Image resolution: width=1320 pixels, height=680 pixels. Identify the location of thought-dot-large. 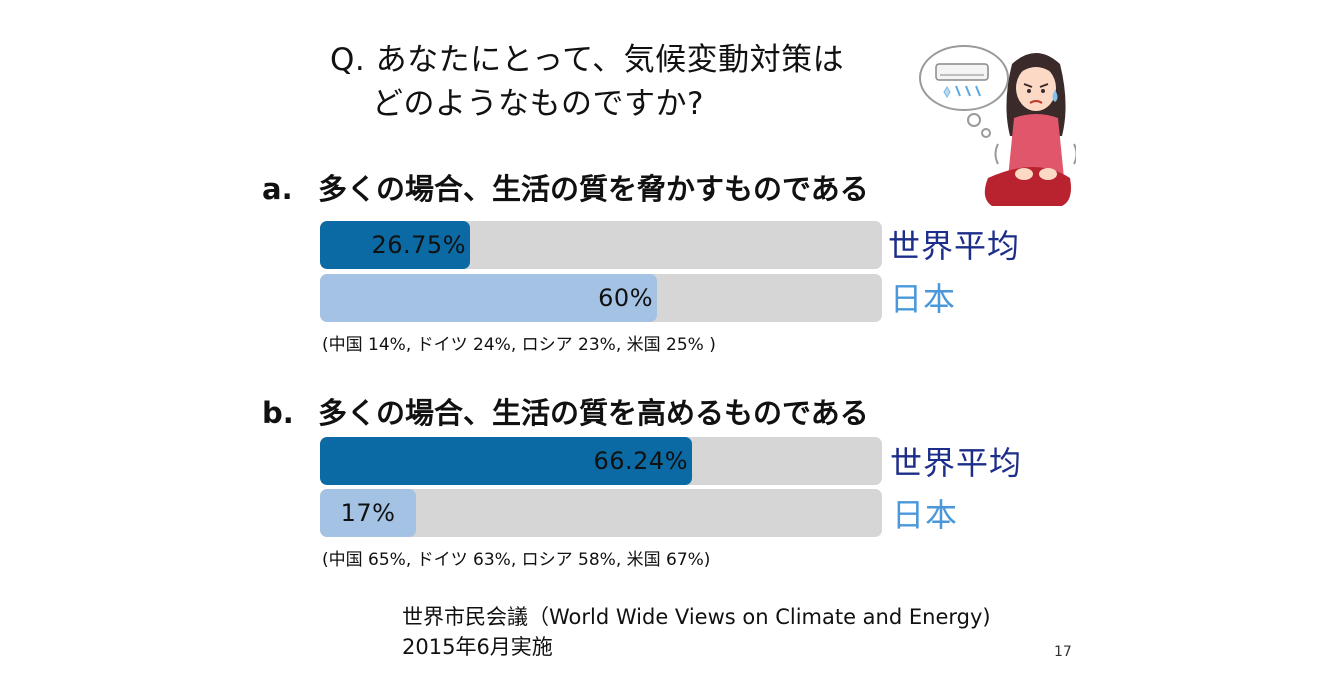
(974, 120).